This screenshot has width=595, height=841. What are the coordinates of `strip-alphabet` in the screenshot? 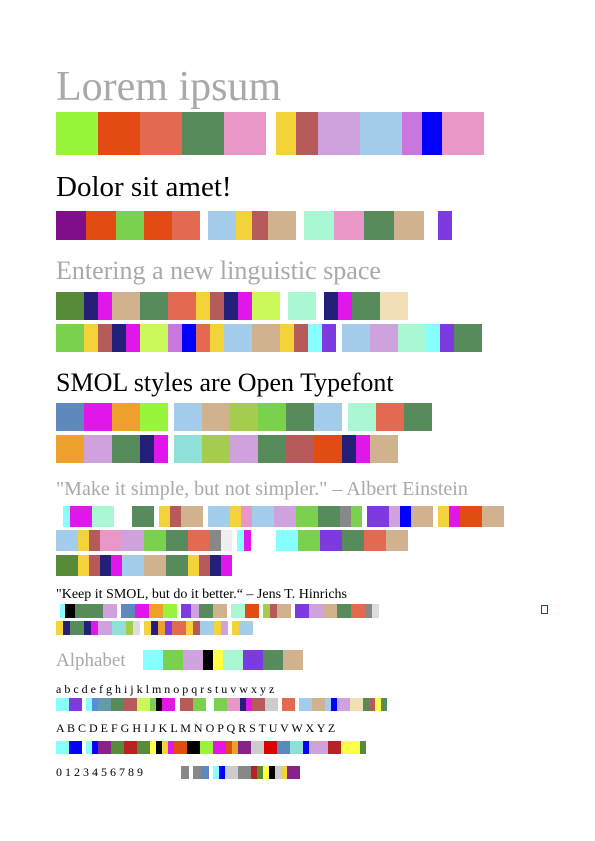 It's located at (223, 660).